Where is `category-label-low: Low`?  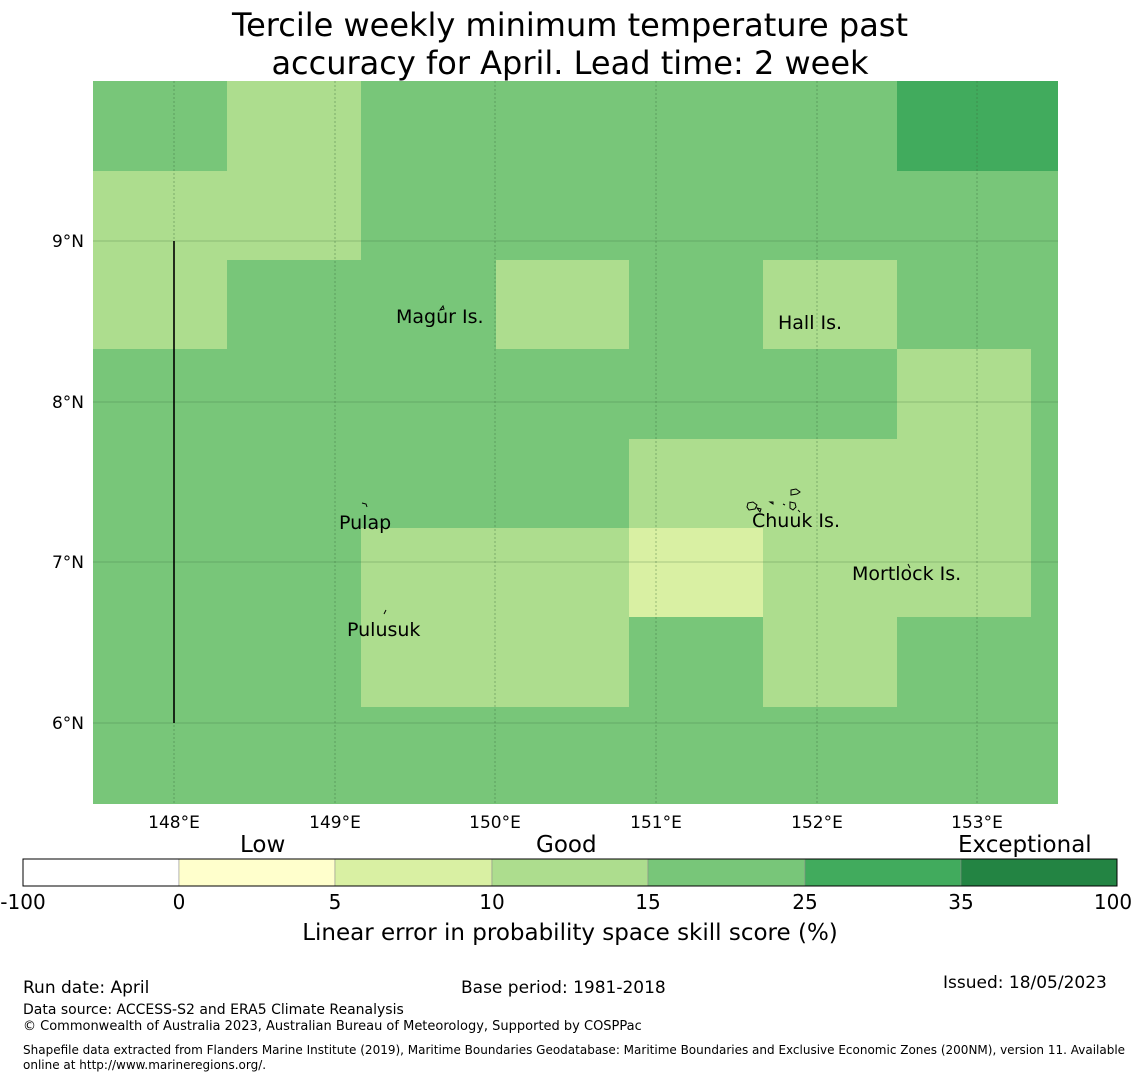
category-label-low: Low is located at coordinates (263, 845).